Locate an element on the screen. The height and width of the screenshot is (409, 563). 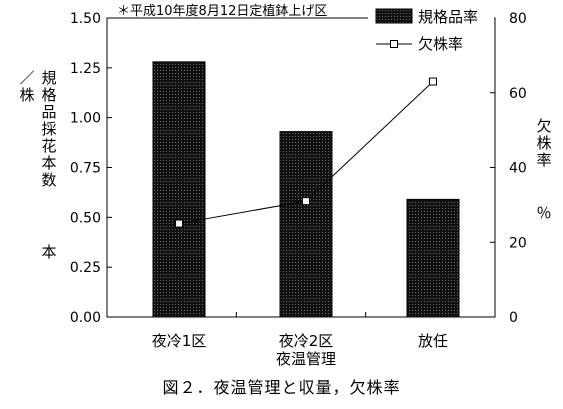
left-tick-label: 0.00 is located at coordinates (85, 318).